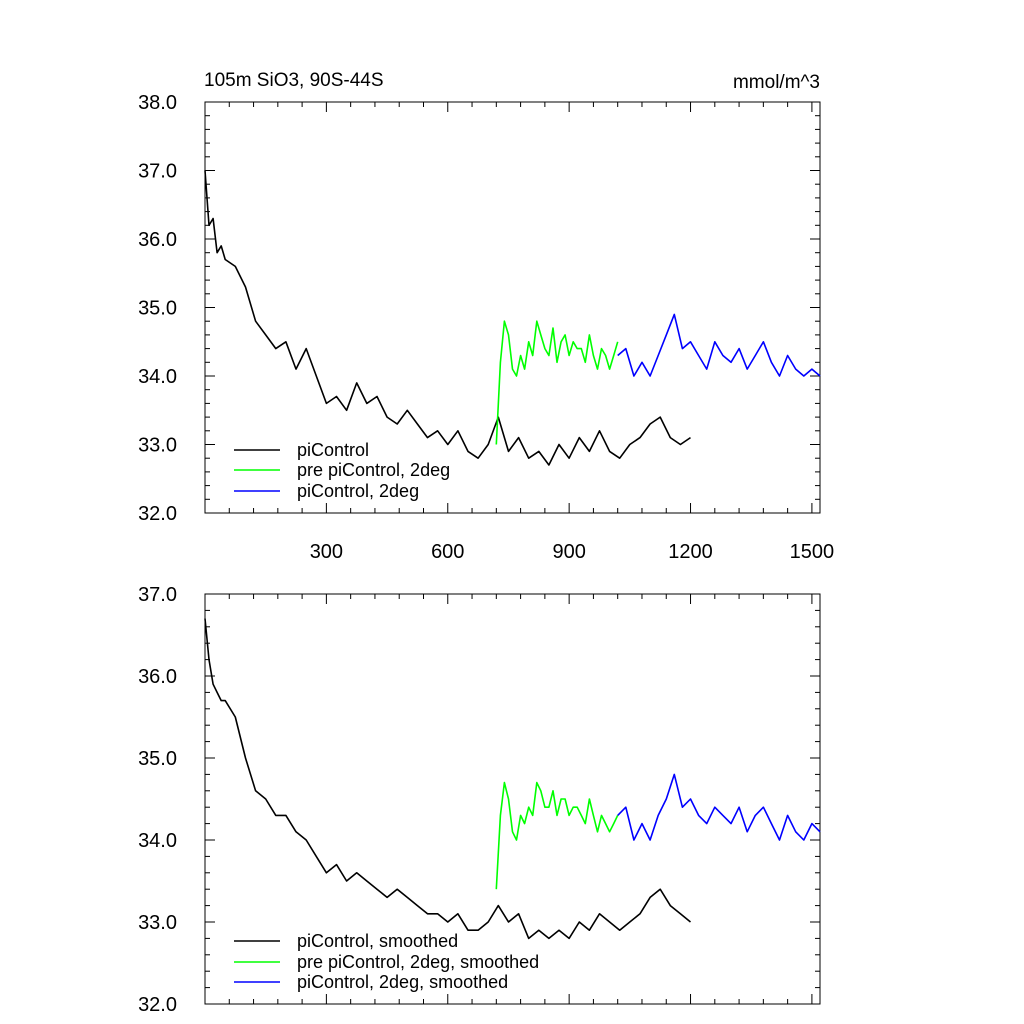  Describe the element at coordinates (690, 552) in the screenshot. I see `x-tick-label: 1200` at that location.